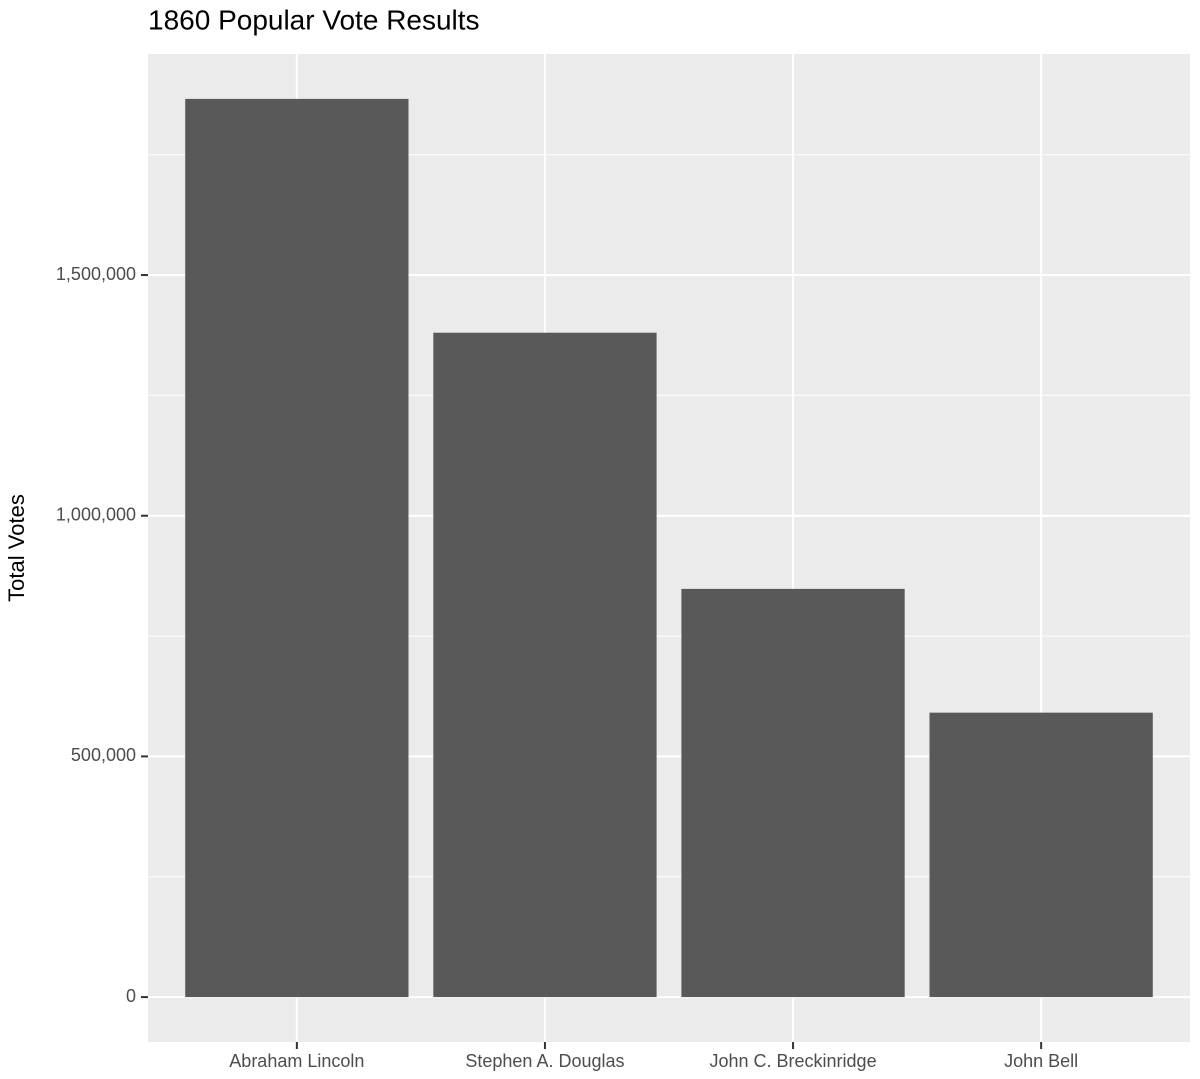 Image resolution: width=1200 pixels, height=1079 pixels. Describe the element at coordinates (131, 996) in the screenshot. I see `y-tick-label: 0` at that location.